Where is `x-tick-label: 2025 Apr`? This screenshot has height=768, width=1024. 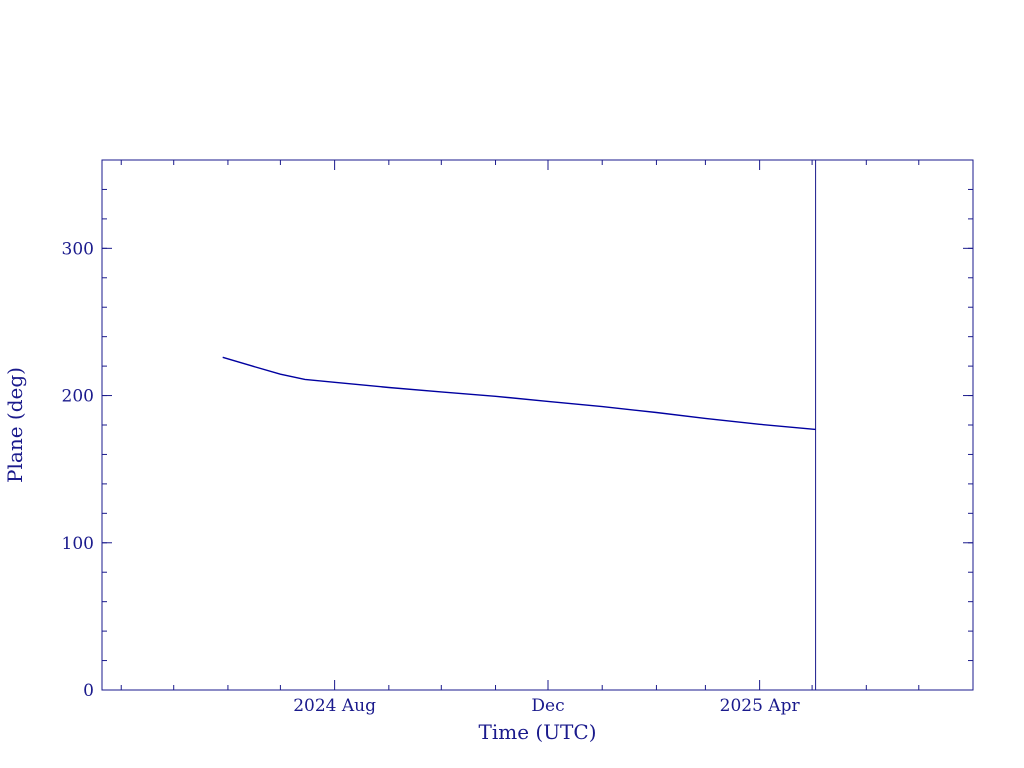
x-tick-label: 2025 Apr is located at coordinates (760, 706).